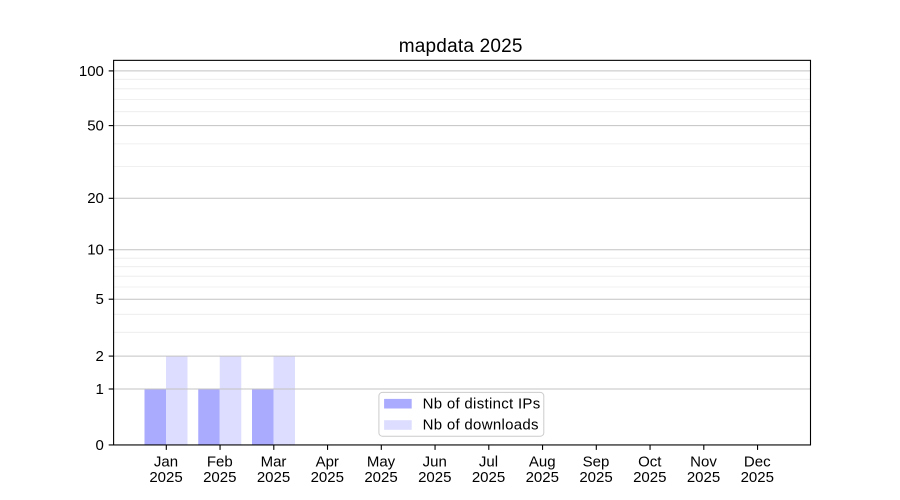  Describe the element at coordinates (91, 71) in the screenshot. I see `svg-text: 100` at that location.